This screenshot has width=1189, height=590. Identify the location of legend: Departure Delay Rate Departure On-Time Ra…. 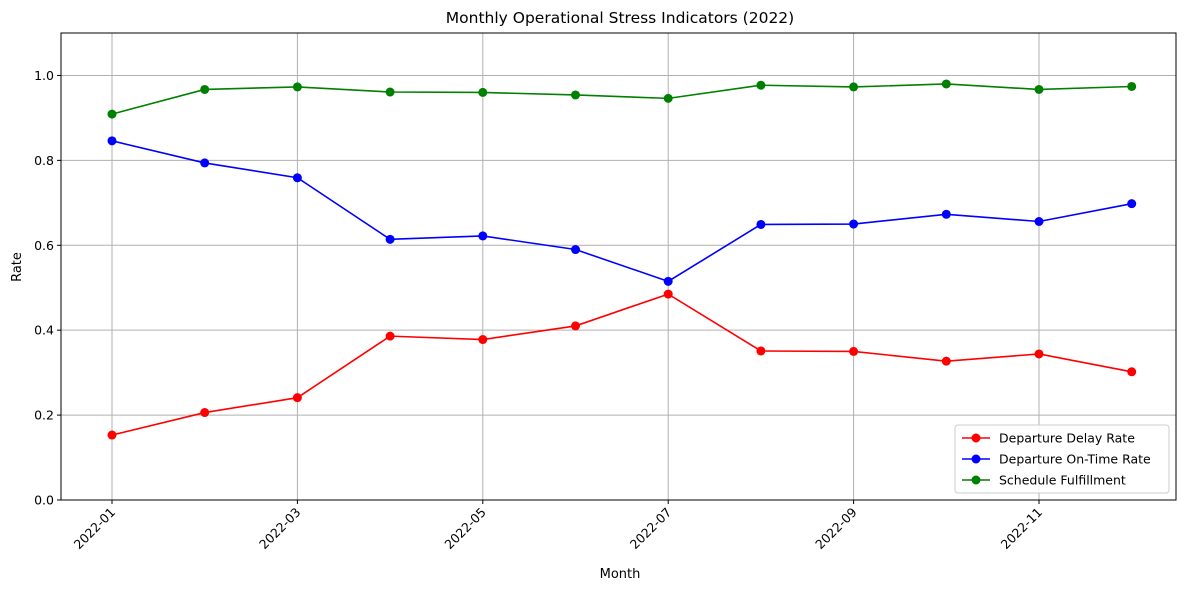
(1062, 459).